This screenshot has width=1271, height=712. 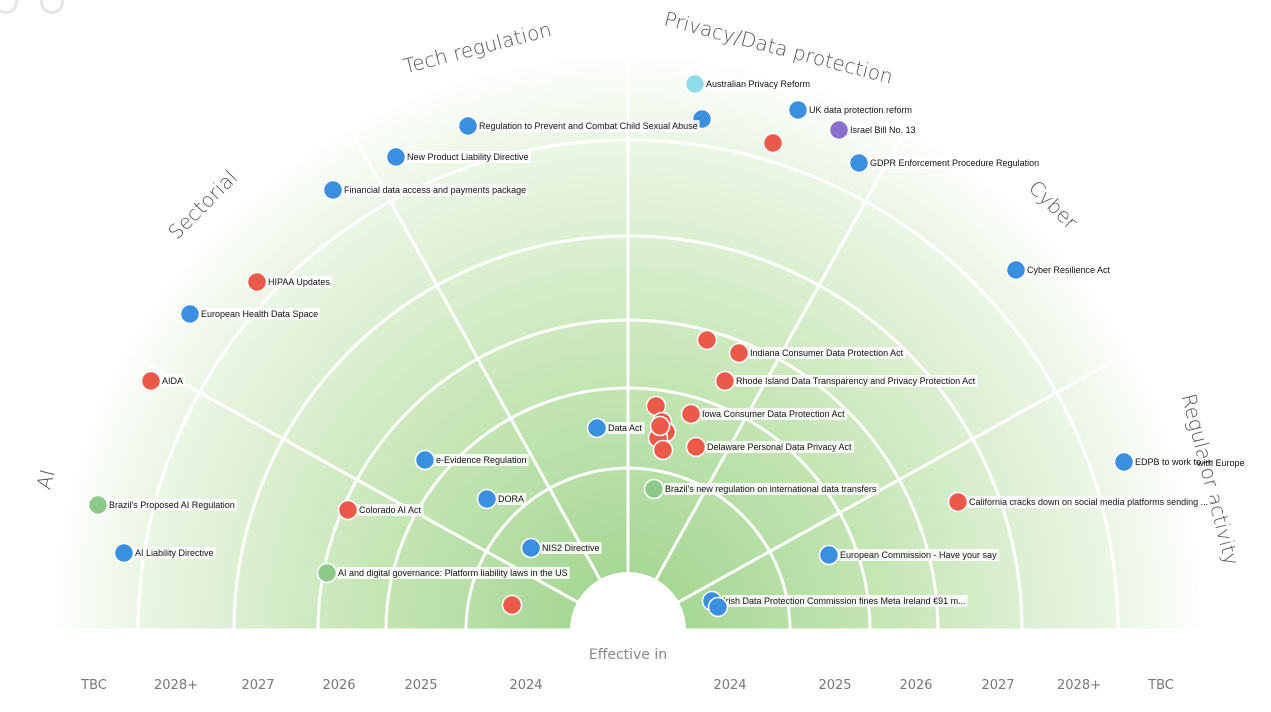 I want to click on sector-label: Cyber, so click(x=1053, y=204).